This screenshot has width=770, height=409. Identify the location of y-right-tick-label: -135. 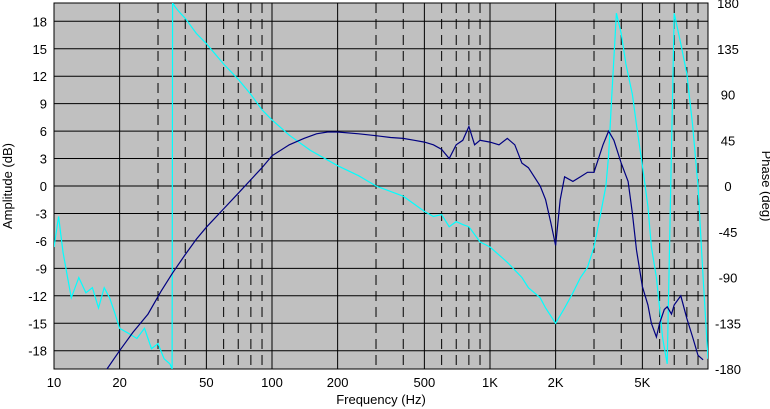
(728, 323).